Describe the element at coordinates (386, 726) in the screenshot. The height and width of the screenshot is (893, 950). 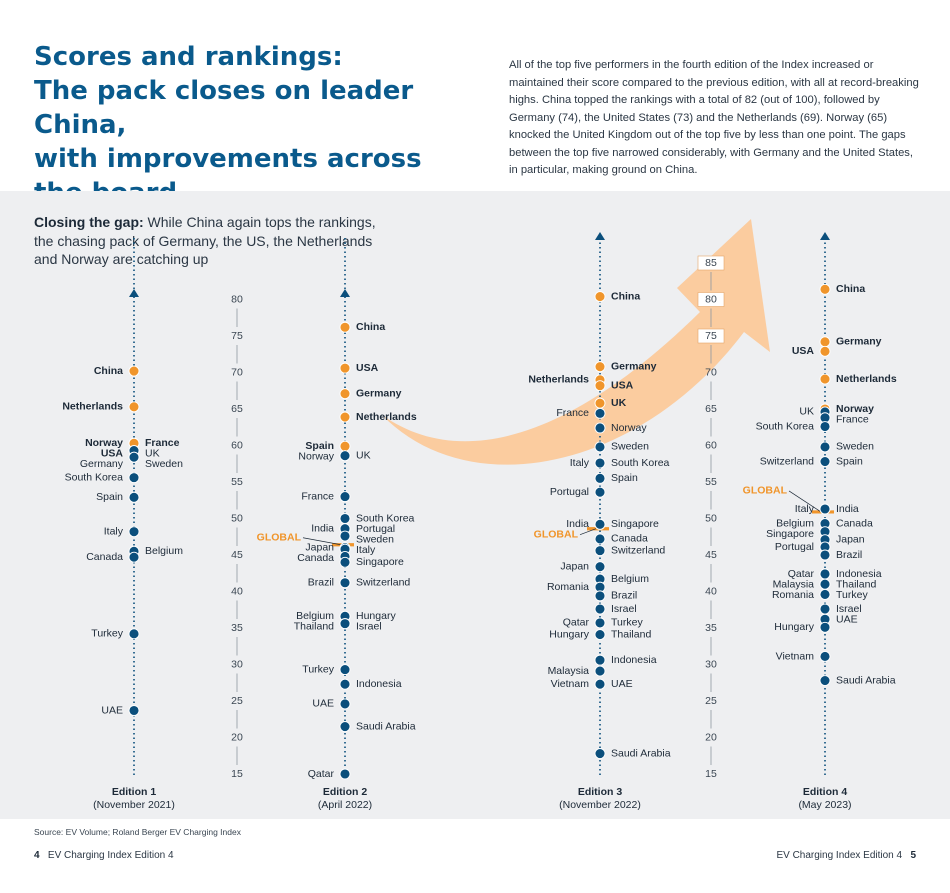
I see `country-label: Saudi Arabia` at that location.